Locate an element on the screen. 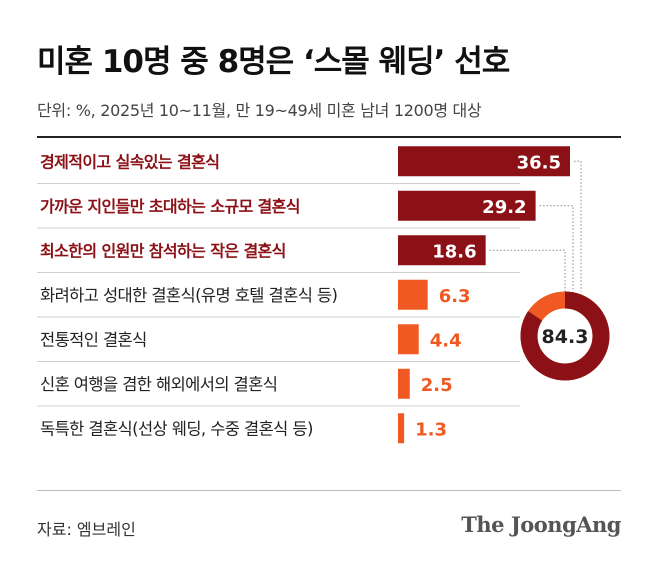 The height and width of the screenshot is (567, 658). category-label: 경제적이고 실속있는 결혼식 is located at coordinates (129, 161).